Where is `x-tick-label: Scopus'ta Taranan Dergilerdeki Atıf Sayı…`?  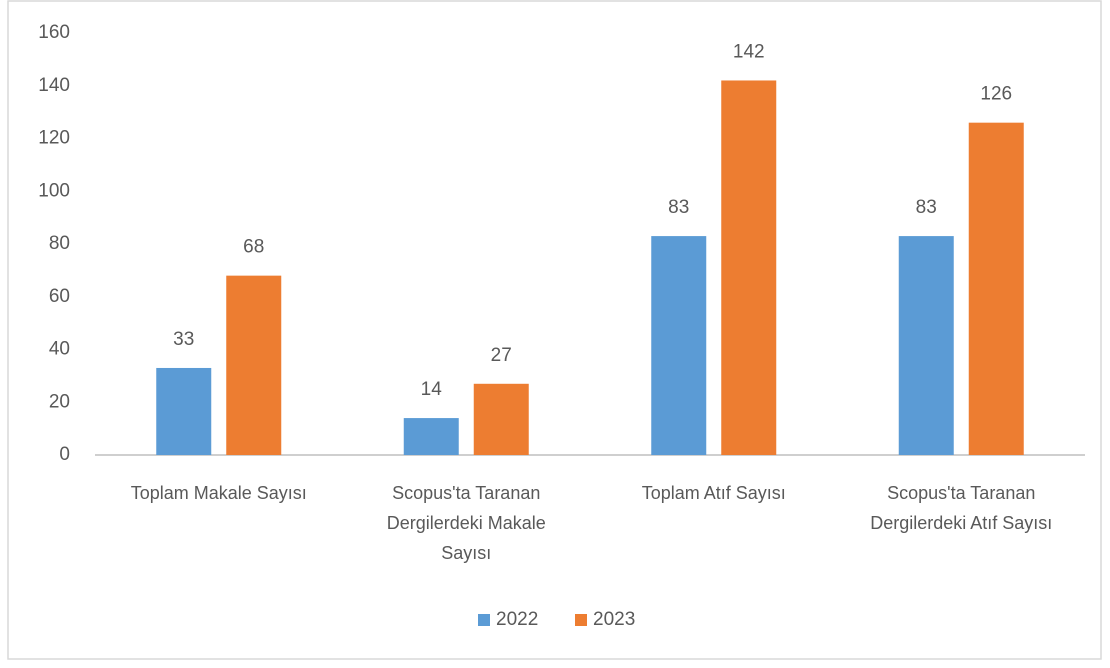 x-tick-label: Scopus'ta Taranan Dergilerdeki Atıf Sayı… is located at coordinates (961, 508).